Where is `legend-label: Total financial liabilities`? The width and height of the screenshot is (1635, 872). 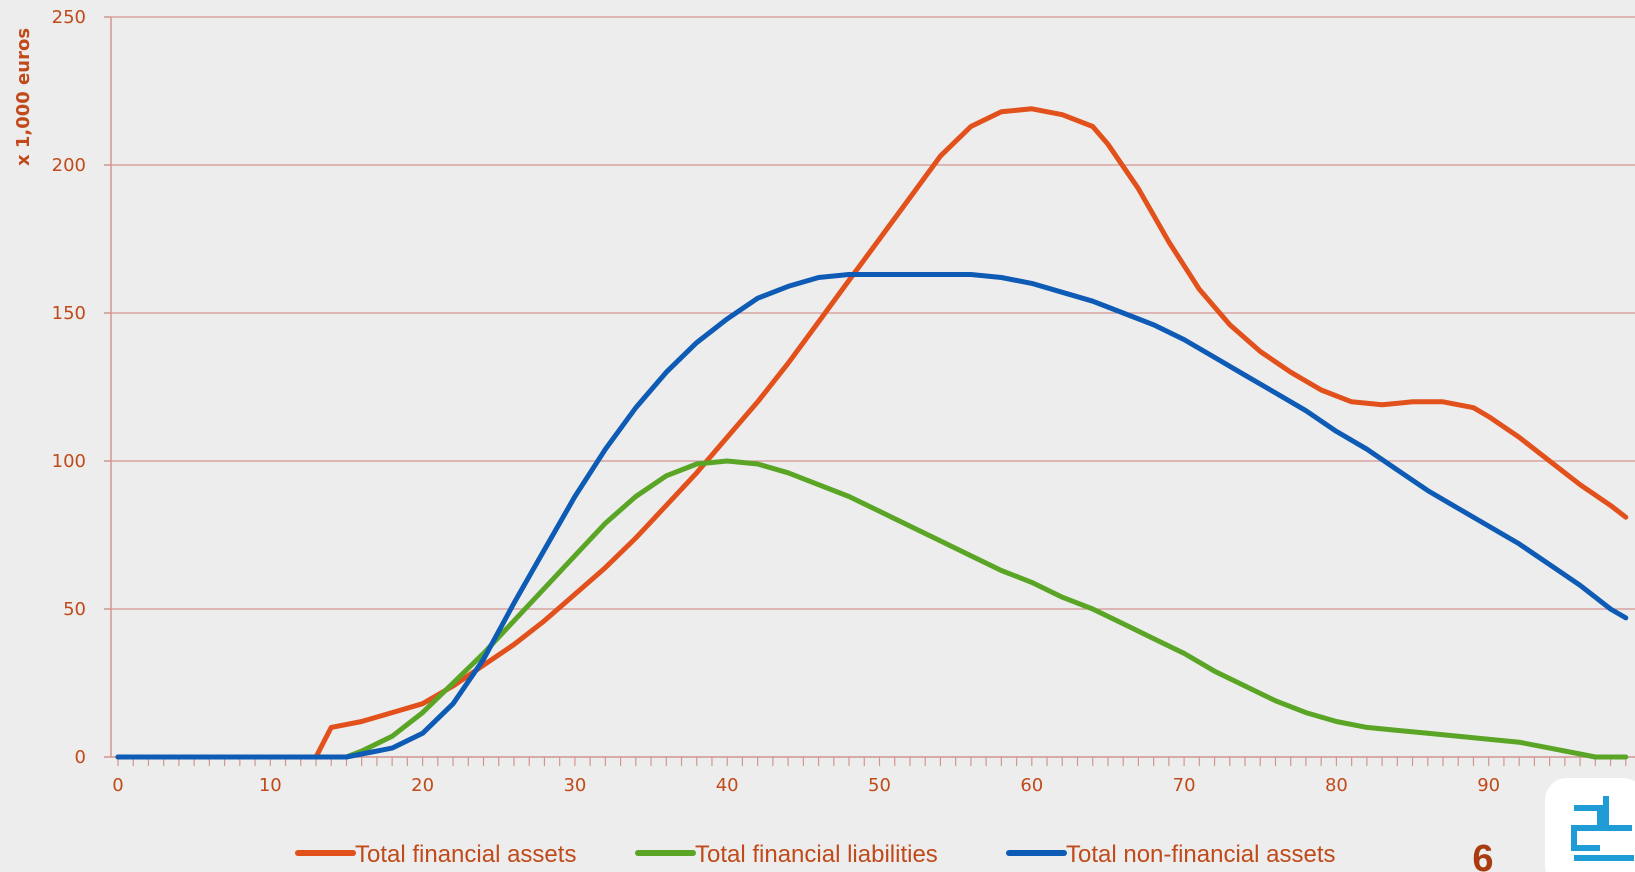 legend-label: Total financial liabilities is located at coordinates (816, 854).